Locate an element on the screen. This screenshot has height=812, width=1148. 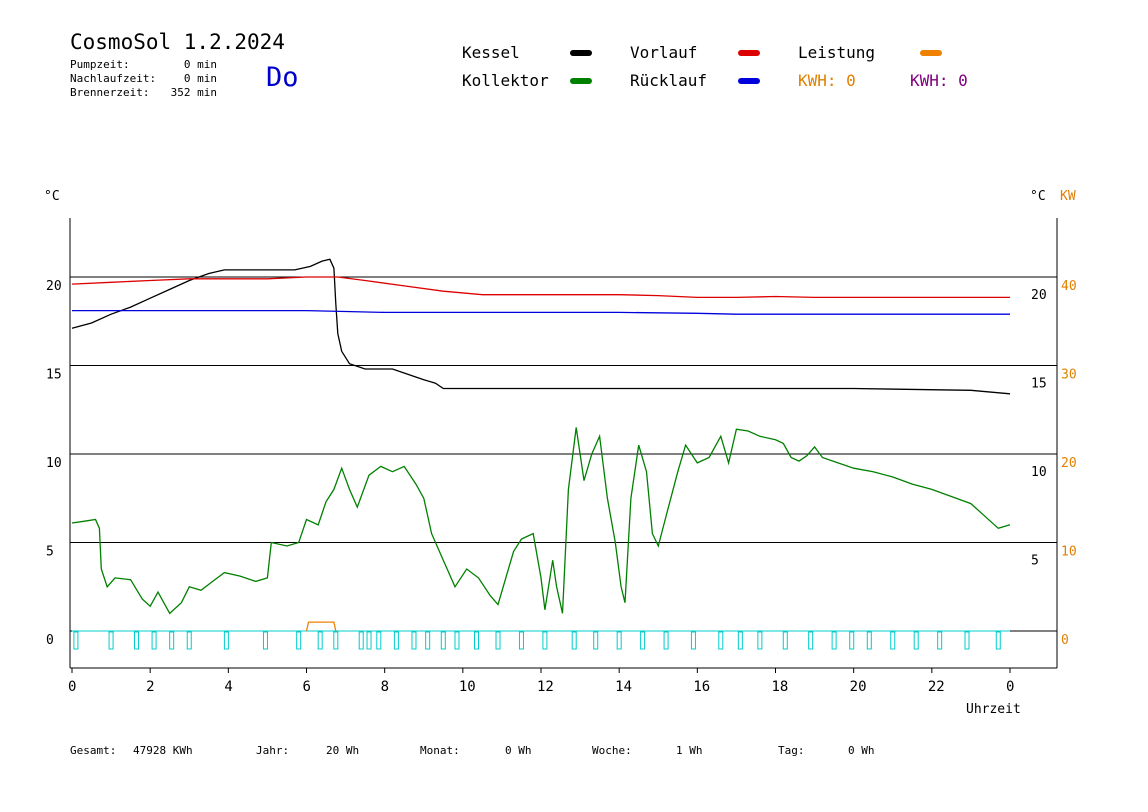
x-tick-label: 22 is located at coordinates (936, 687).